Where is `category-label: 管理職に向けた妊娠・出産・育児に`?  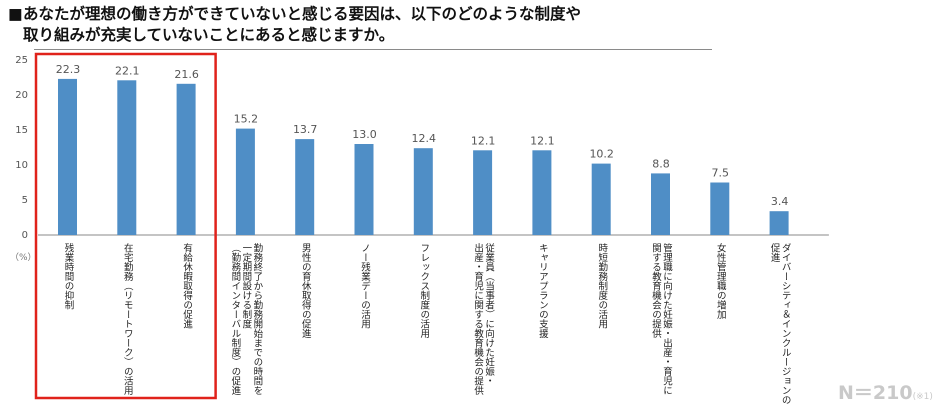
category-label: 管理職に向けた妊娠・出産・育児に is located at coordinates (667, 318).